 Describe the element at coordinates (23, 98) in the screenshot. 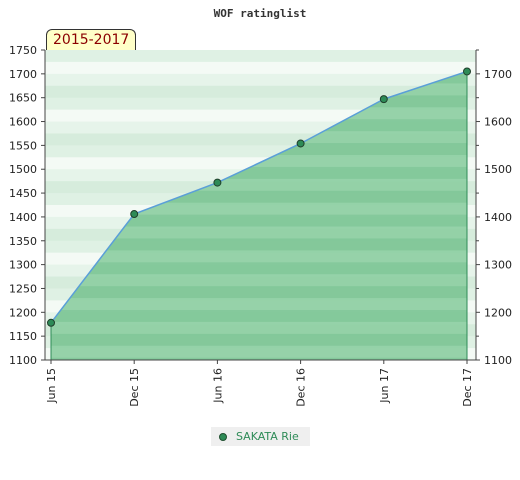

I see `y-tick-label-left: 1650` at that location.